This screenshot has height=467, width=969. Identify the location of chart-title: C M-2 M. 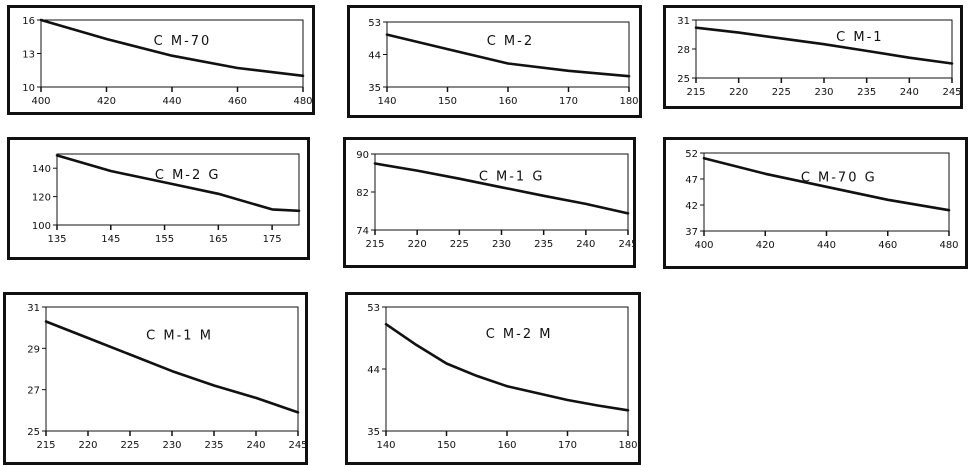
(519, 334).